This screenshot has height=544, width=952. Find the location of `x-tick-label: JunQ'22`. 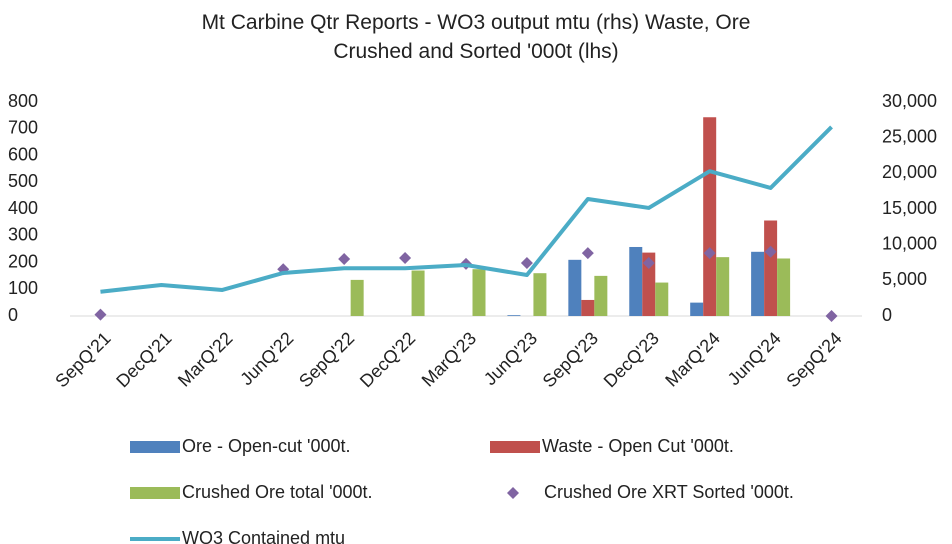

x-tick-label: JunQ'22 is located at coordinates (266, 358).